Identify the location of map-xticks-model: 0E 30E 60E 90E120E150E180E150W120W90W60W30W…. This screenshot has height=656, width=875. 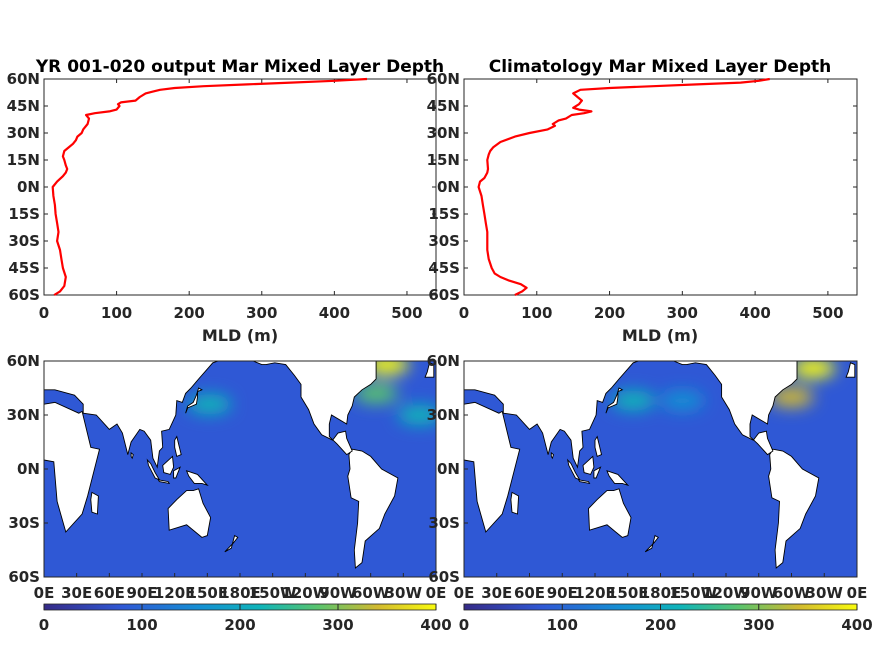
(240, 587).